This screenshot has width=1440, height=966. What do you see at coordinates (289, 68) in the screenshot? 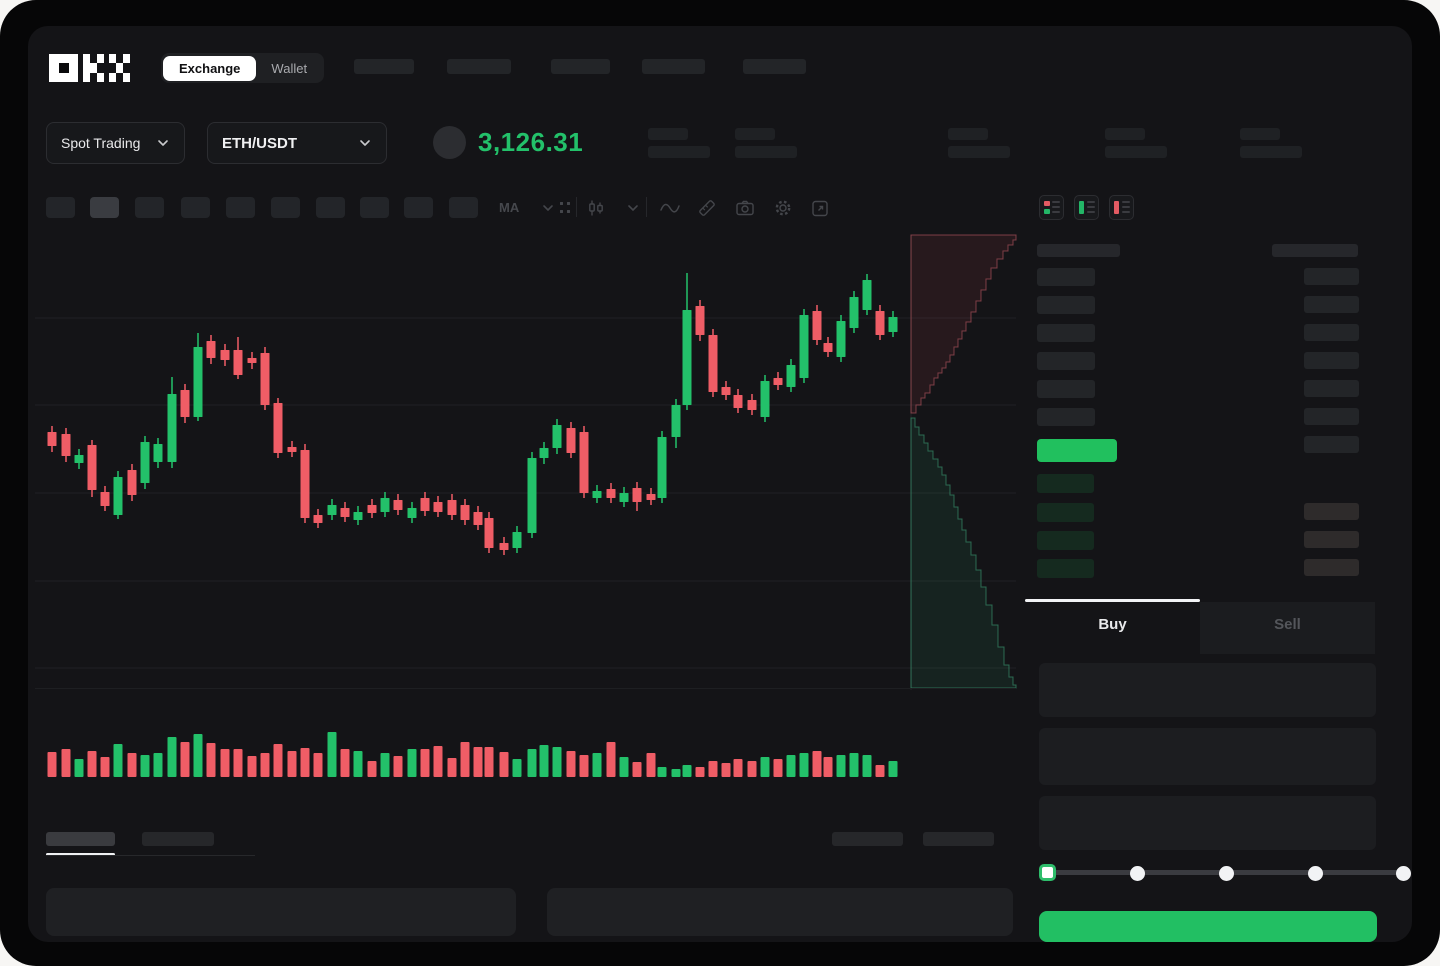
I see `tab-wallet: Wallet` at bounding box center [289, 68].